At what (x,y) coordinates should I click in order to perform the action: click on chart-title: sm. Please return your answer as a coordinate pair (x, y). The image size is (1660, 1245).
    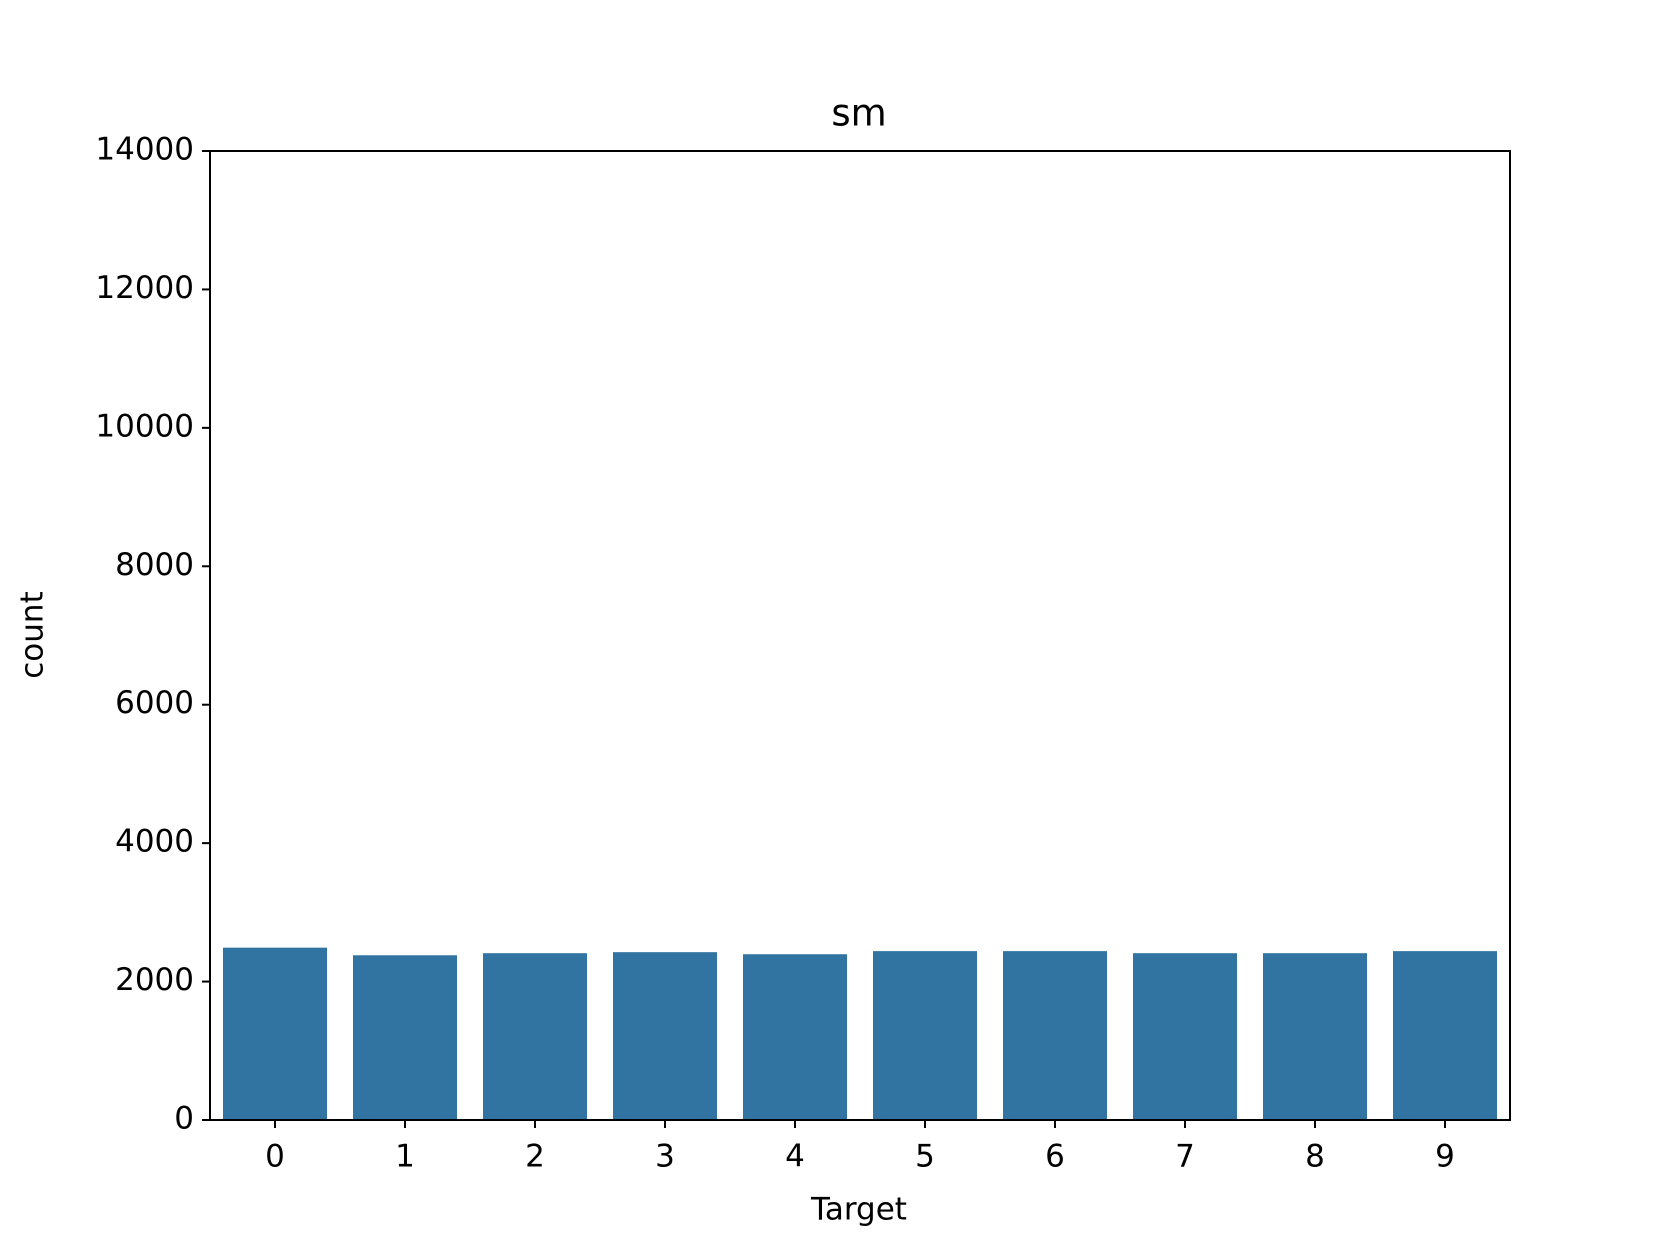
    Looking at the image, I should click on (858, 113).